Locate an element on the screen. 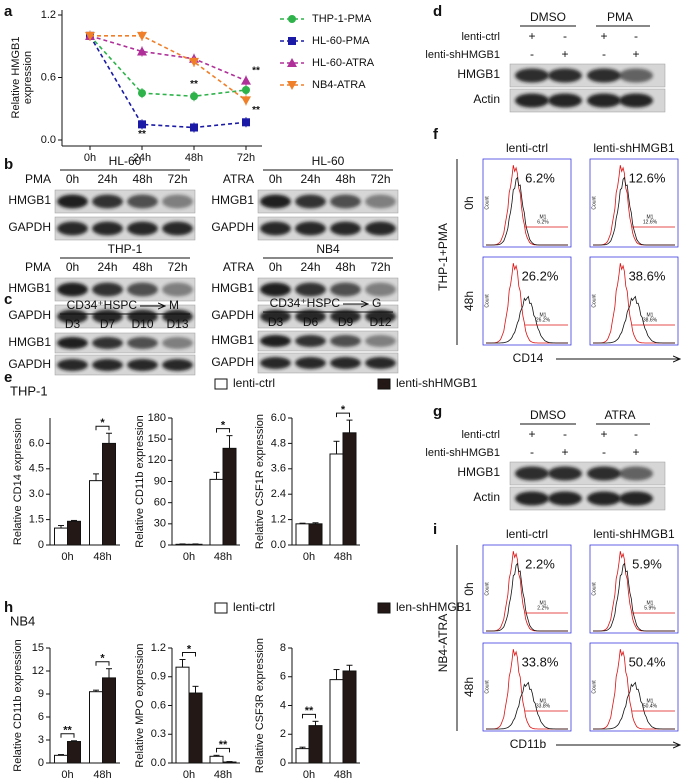  lane-label: D3 is located at coordinates (73, 324).